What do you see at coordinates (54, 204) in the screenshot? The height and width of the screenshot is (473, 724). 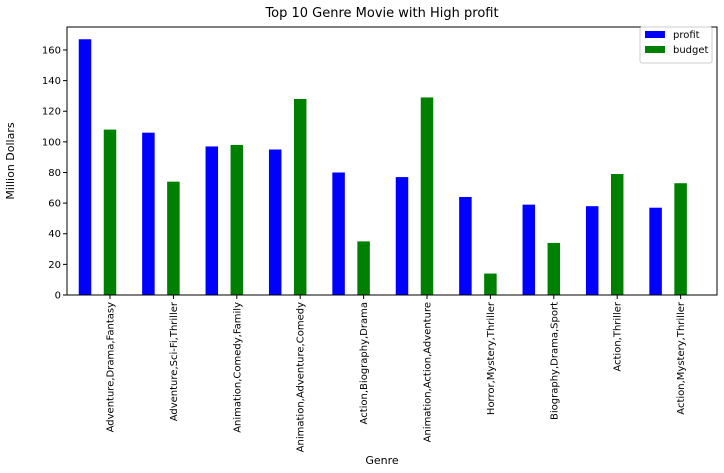 I see `y-tick-label-3: 60` at bounding box center [54, 204].